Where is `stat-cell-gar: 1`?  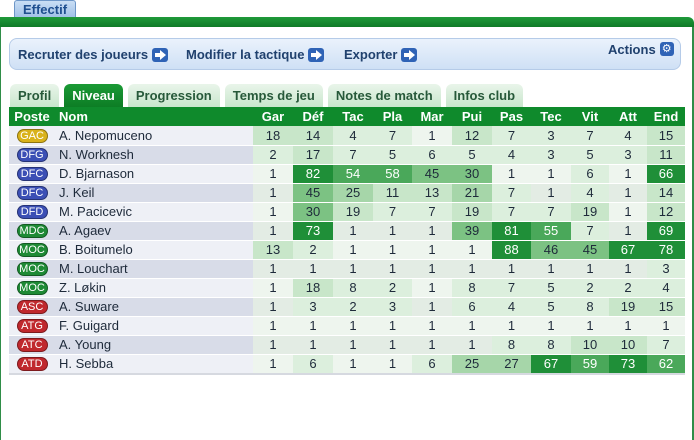
stat-cell-gar: 1 is located at coordinates (273, 231).